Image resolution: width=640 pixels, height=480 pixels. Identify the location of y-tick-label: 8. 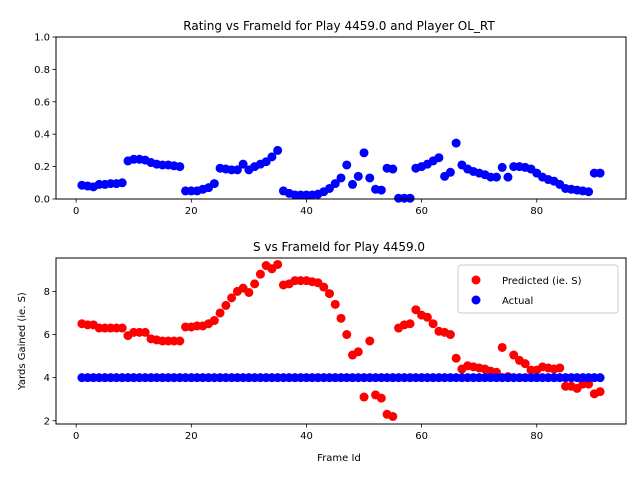
(47, 292).